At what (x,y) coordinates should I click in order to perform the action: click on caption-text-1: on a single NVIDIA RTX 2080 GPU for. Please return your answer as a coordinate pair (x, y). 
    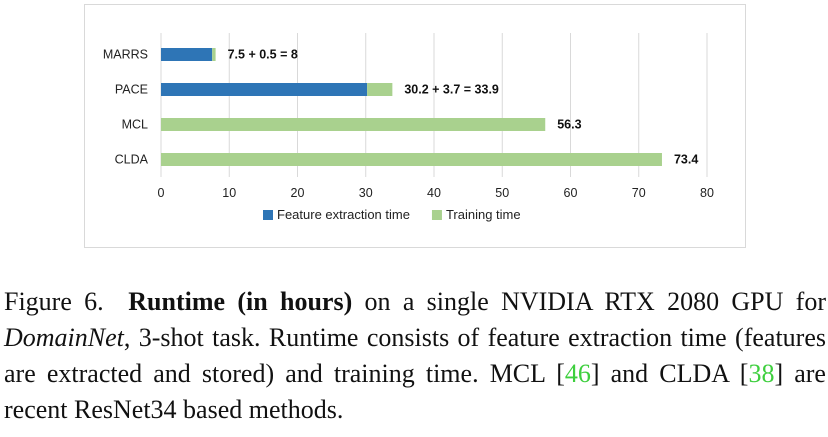
    Looking at the image, I should click on (595, 301).